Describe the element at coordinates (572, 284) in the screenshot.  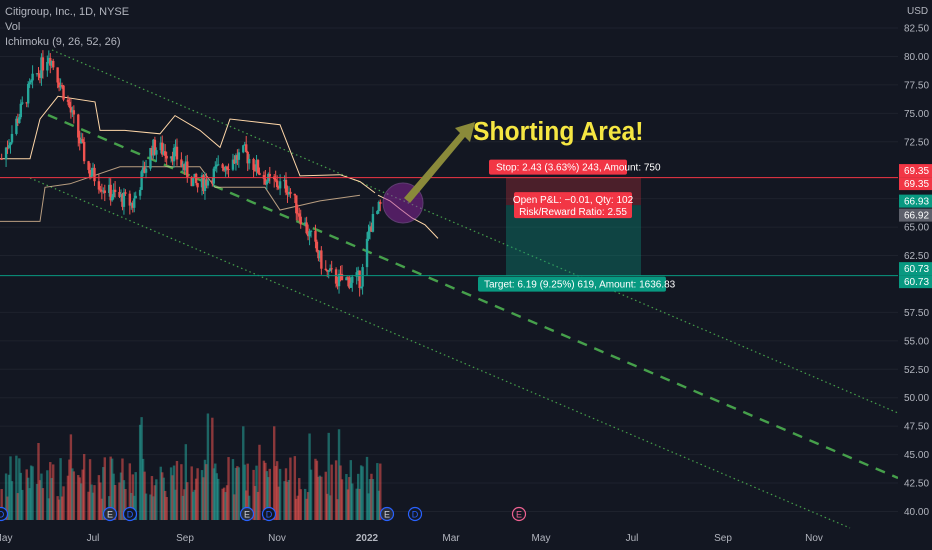
I see `target-label-box` at that location.